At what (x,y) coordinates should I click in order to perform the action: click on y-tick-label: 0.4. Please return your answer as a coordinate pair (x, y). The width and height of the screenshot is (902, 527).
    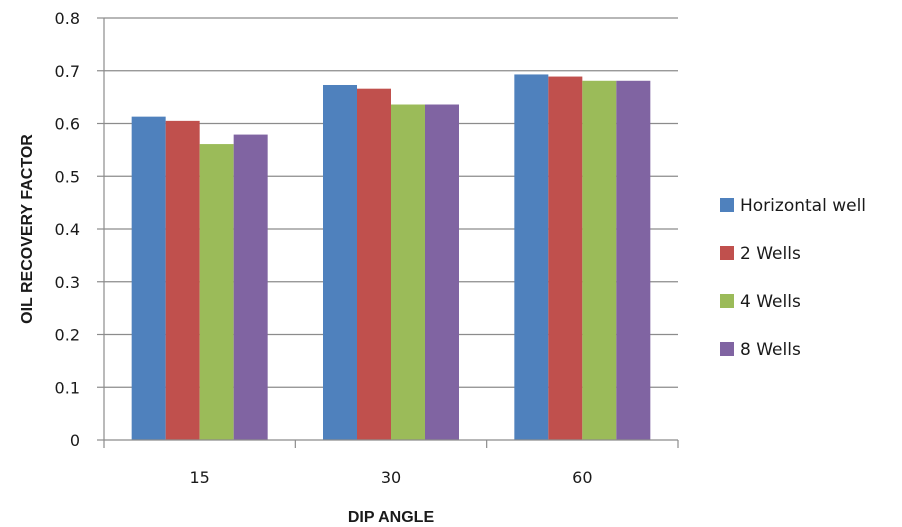
    Looking at the image, I should click on (67, 229).